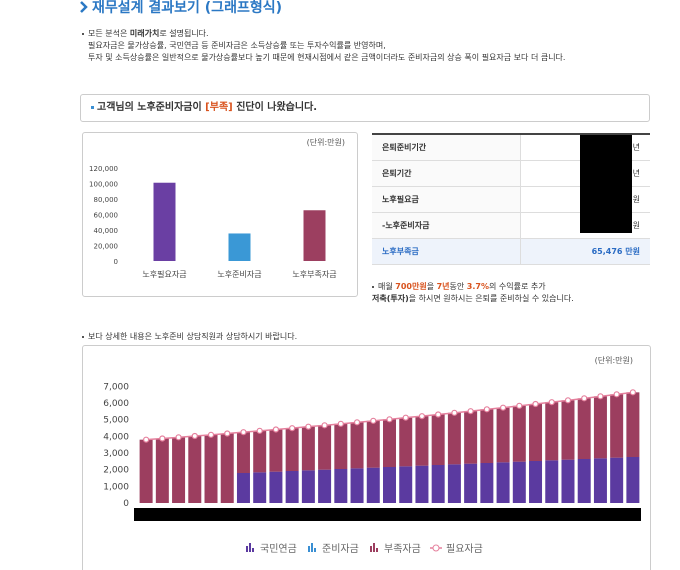  What do you see at coordinates (278, 549) in the screenshot?
I see `legend-label: 국민연금` at bounding box center [278, 549].